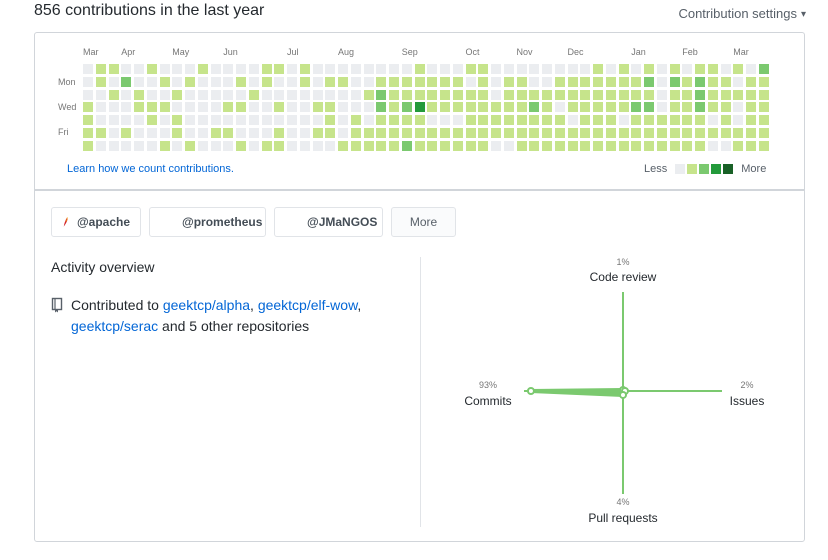 This screenshot has width=828, height=560. I want to click on org-more-button: More, so click(423, 222).